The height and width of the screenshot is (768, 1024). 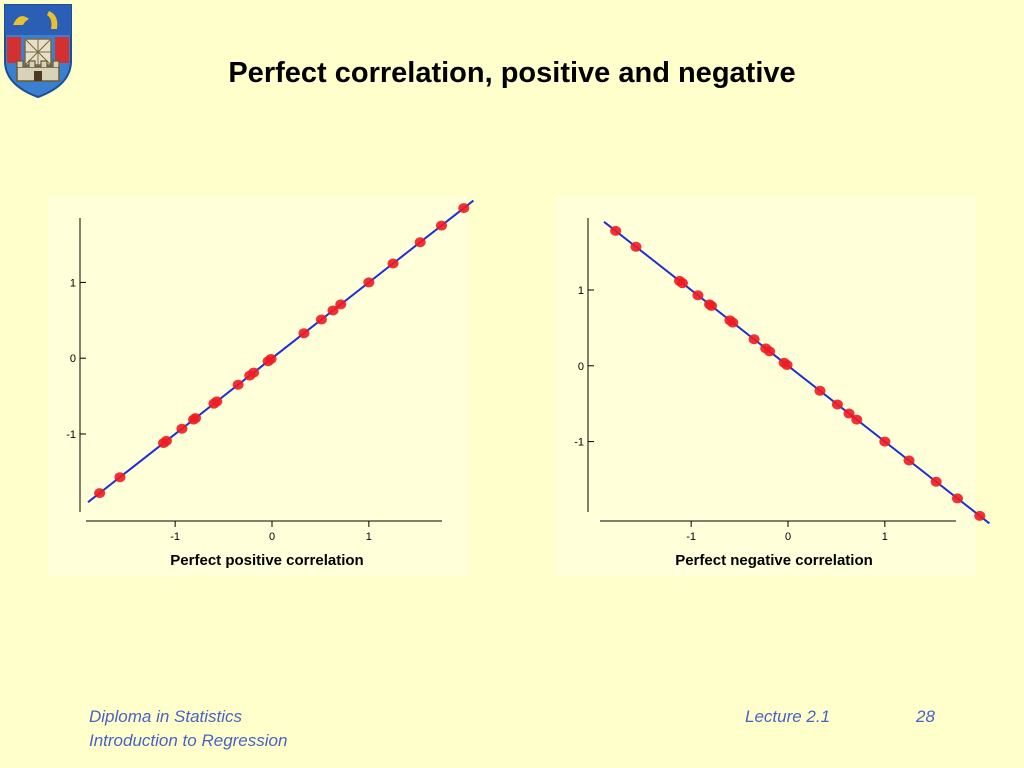 What do you see at coordinates (188, 740) in the screenshot?
I see `footer-lecture-topic: Introduction to Regression` at bounding box center [188, 740].